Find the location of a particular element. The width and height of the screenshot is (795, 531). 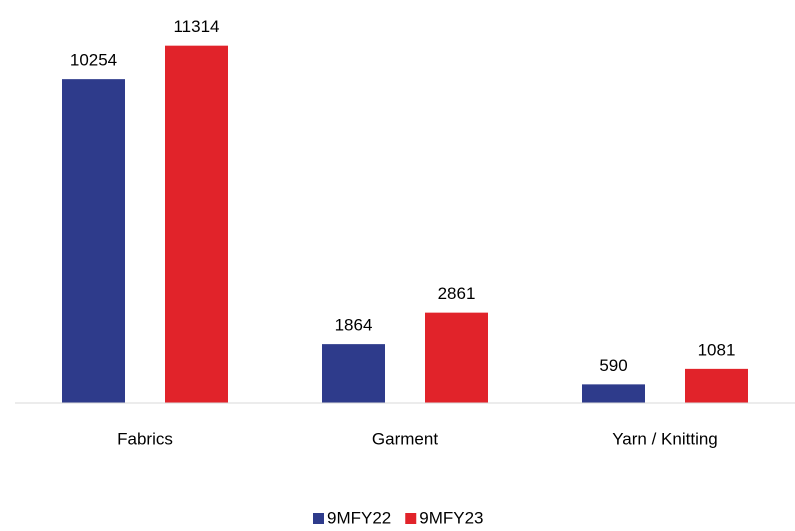

data-label: 11314 is located at coordinates (196, 26).